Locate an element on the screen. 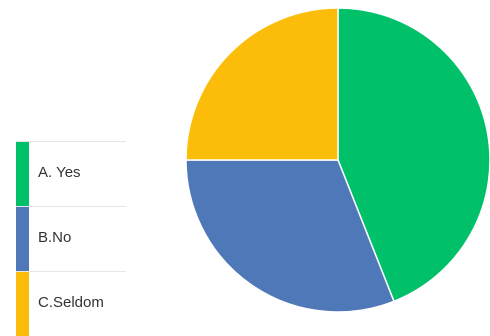 This screenshot has width=490, height=336. legend-item-no: B.No is located at coordinates (71, 238).